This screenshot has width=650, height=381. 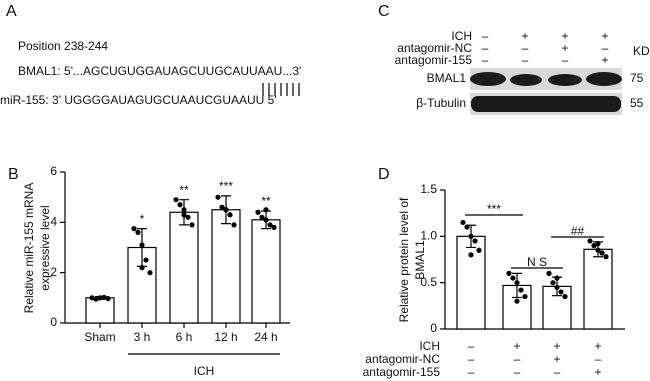 What do you see at coordinates (142, 337) in the screenshot?
I see `x-tick-label: 3 h` at bounding box center [142, 337].